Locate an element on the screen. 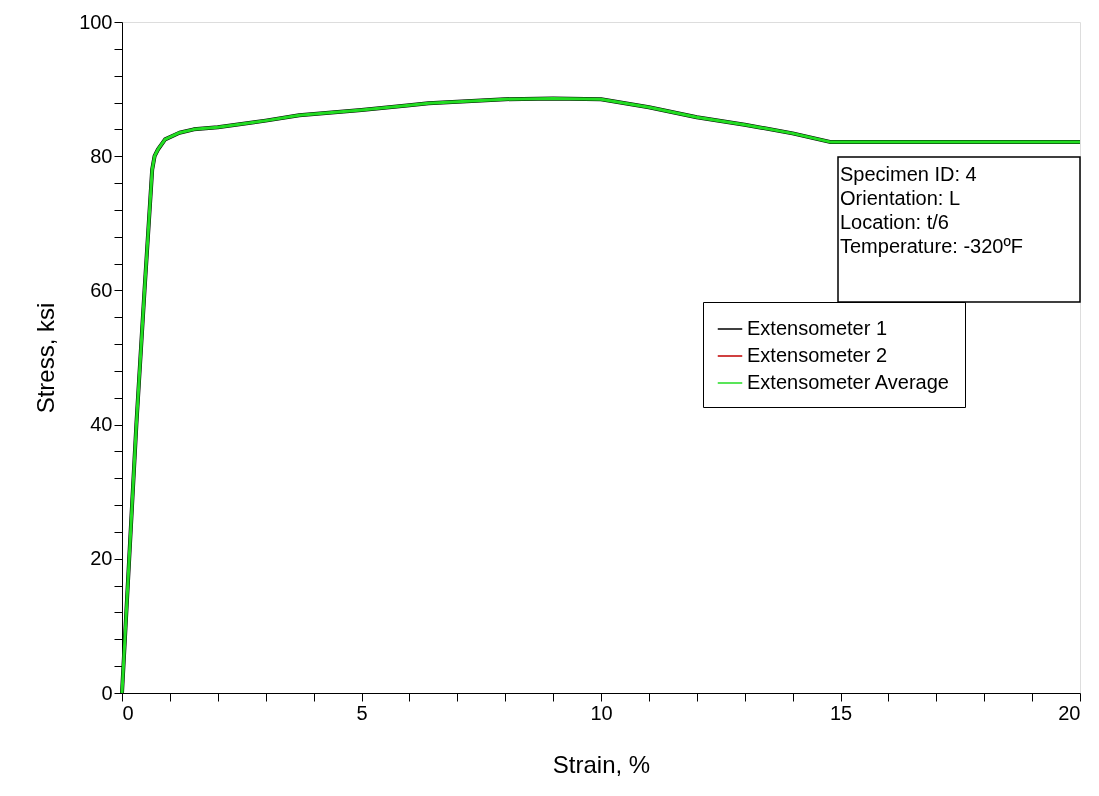 This screenshot has width=1099, height=796. legend-label: Extensometer 2 is located at coordinates (817, 355).